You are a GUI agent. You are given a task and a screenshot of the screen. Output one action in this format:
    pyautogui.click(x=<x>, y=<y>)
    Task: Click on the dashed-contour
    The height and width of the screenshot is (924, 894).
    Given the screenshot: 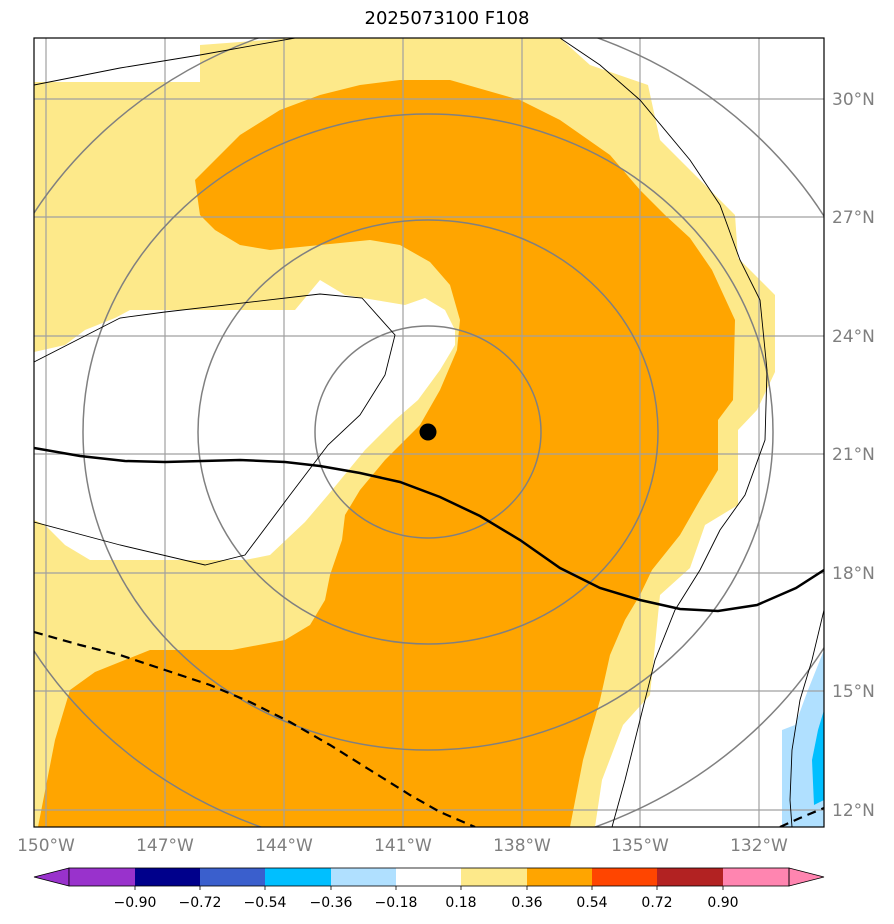 What is the action you would take?
    pyautogui.click(x=255, y=728)
    